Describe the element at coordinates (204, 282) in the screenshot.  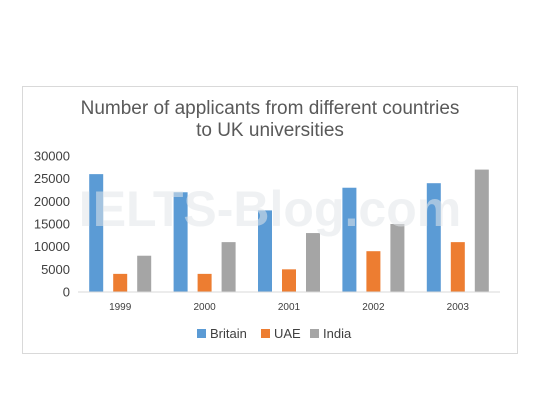
I see `bar-uae-2000` at that location.